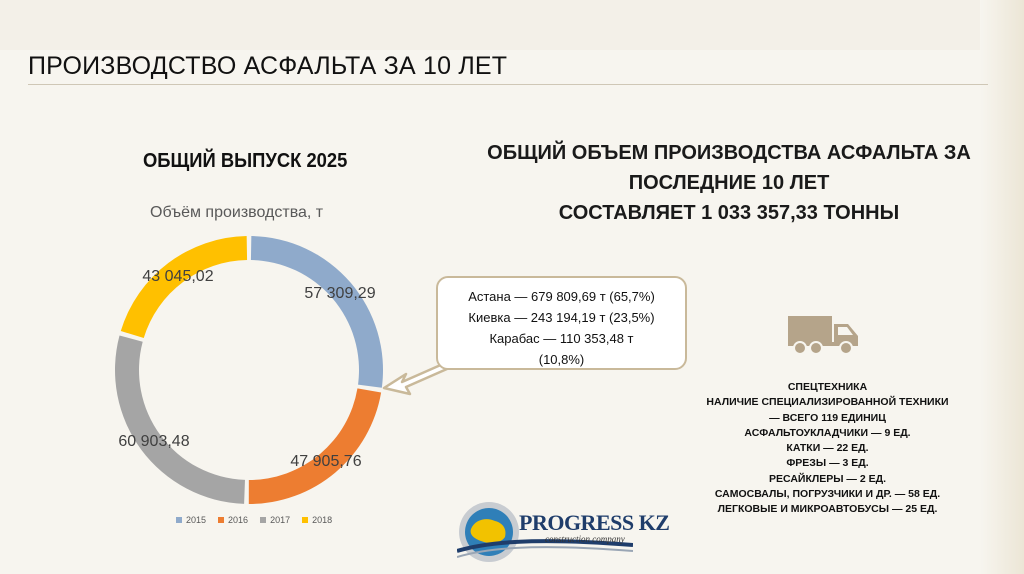 The width and height of the screenshot is (1024, 574). I want to click on page-title: ПРОИЗВОДСТВО АСФАЛЬТА ЗА 10 ЛЕТ, so click(268, 66).